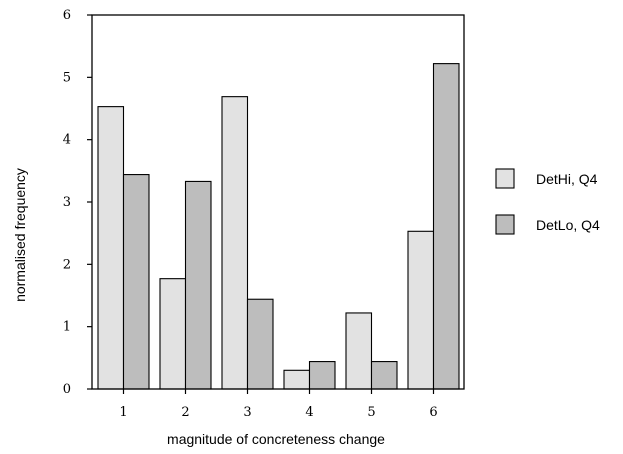 The width and height of the screenshot is (623, 454). I want to click on x-axis: 1 2 3 4 5 6, so click(278, 404).